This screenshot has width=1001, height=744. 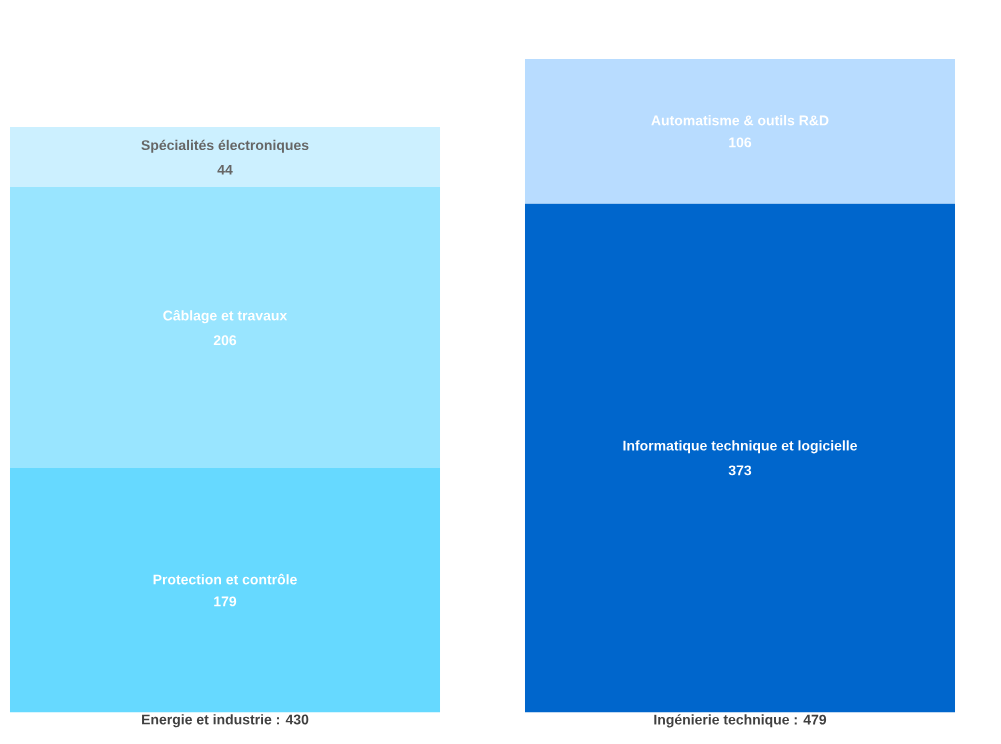 What do you see at coordinates (740, 120) in the screenshot?
I see `series-label: Automatisme & outils R&D` at bounding box center [740, 120].